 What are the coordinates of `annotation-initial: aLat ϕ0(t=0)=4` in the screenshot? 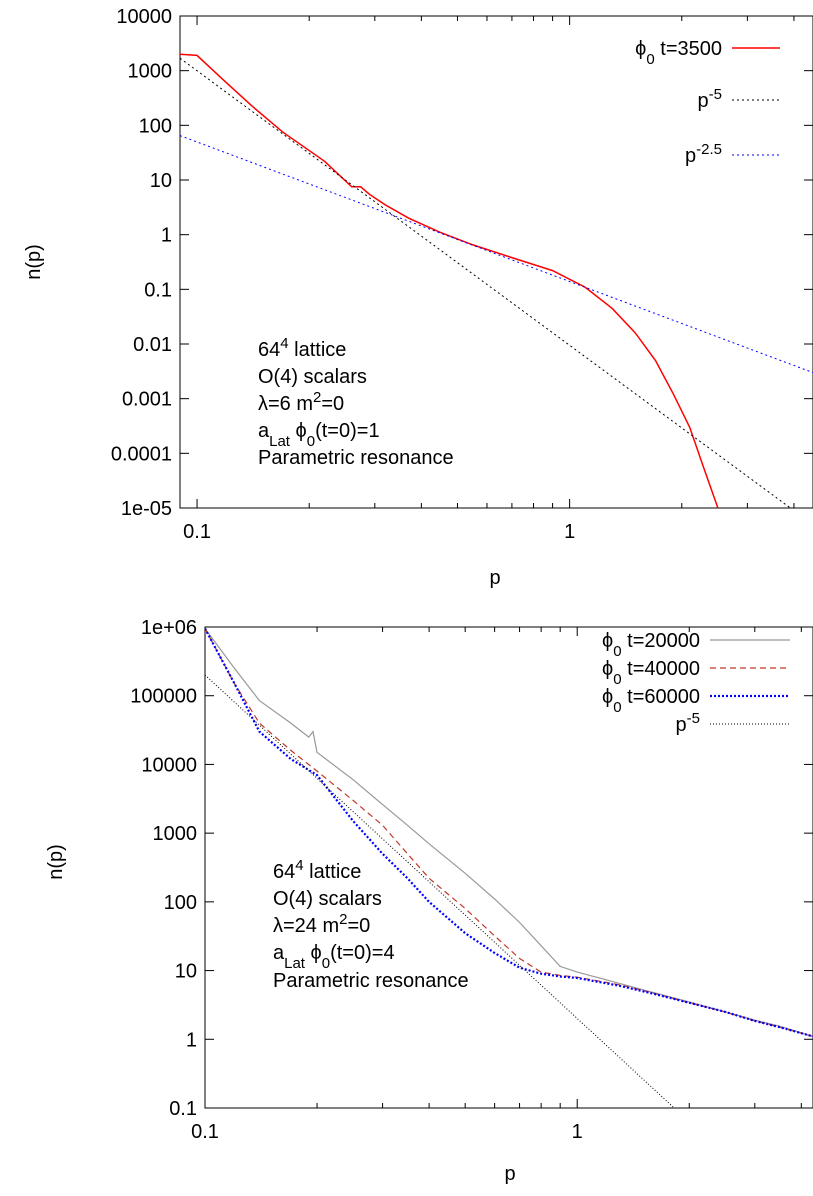 It's located at (334, 957).